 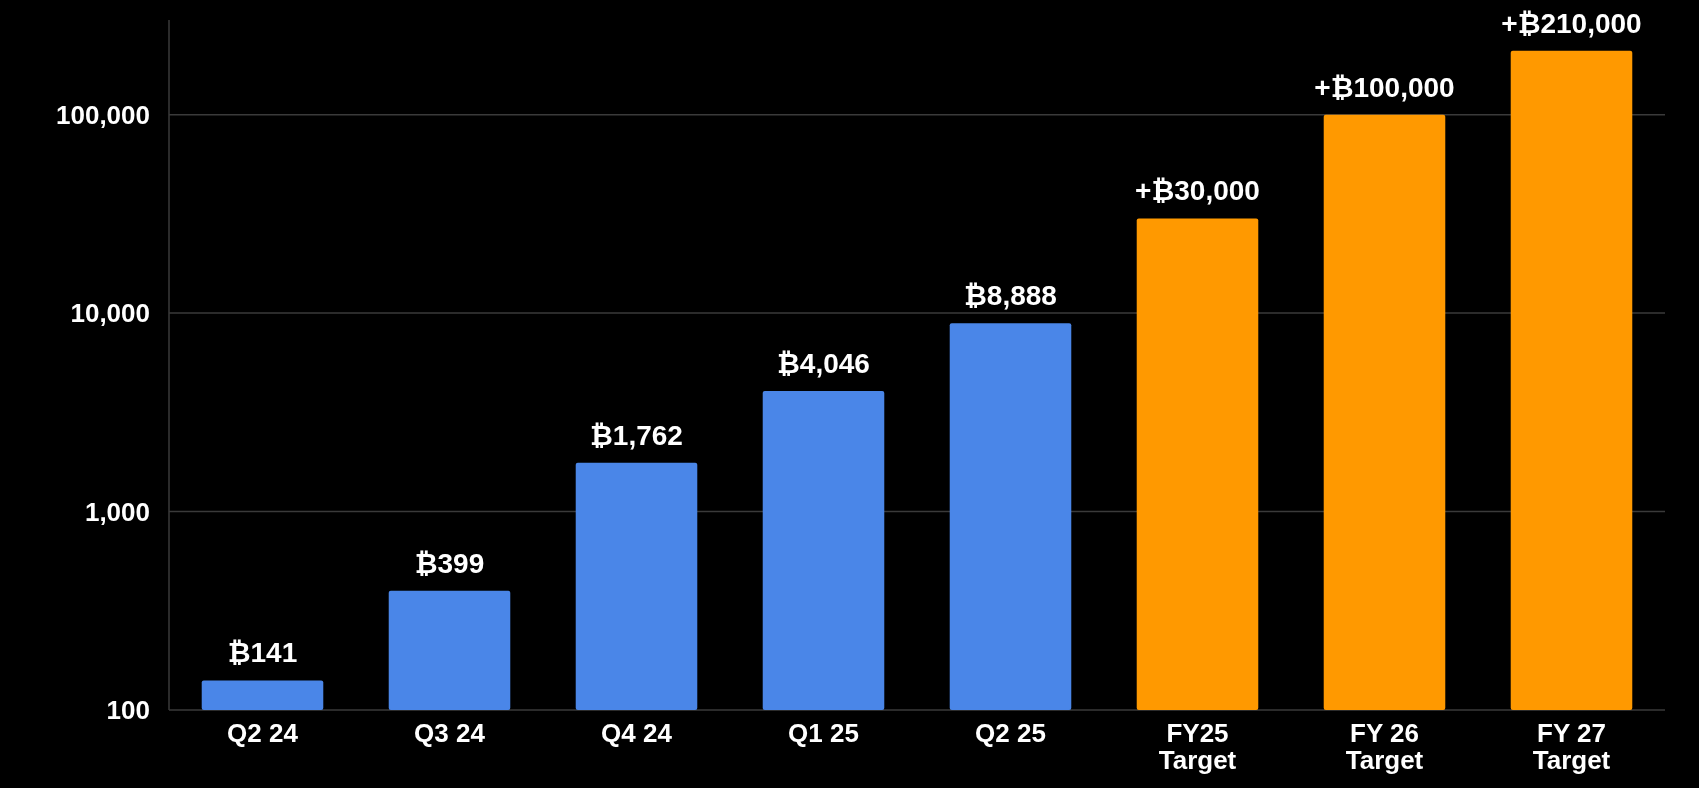 What do you see at coordinates (1571, 23) in the screenshot?
I see `data-label: +₿210,000` at bounding box center [1571, 23].